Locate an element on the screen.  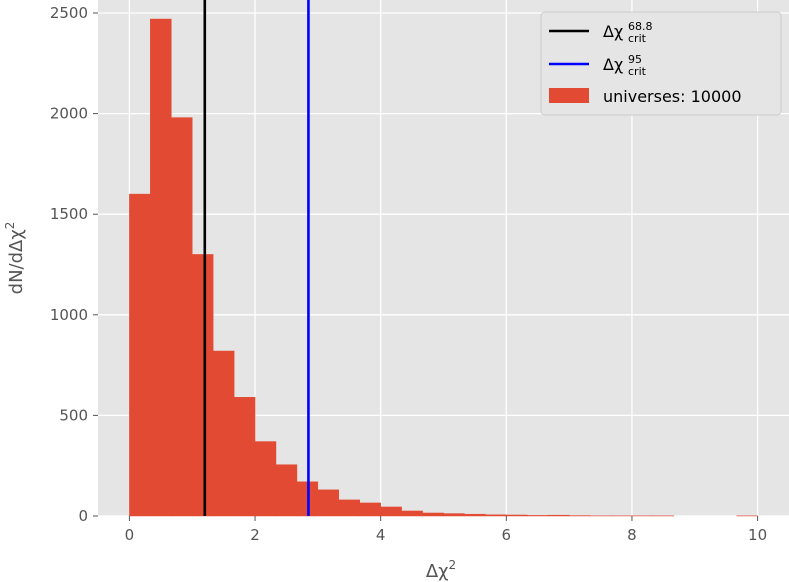
legend-label: universes: 10000 is located at coordinates (672, 96).